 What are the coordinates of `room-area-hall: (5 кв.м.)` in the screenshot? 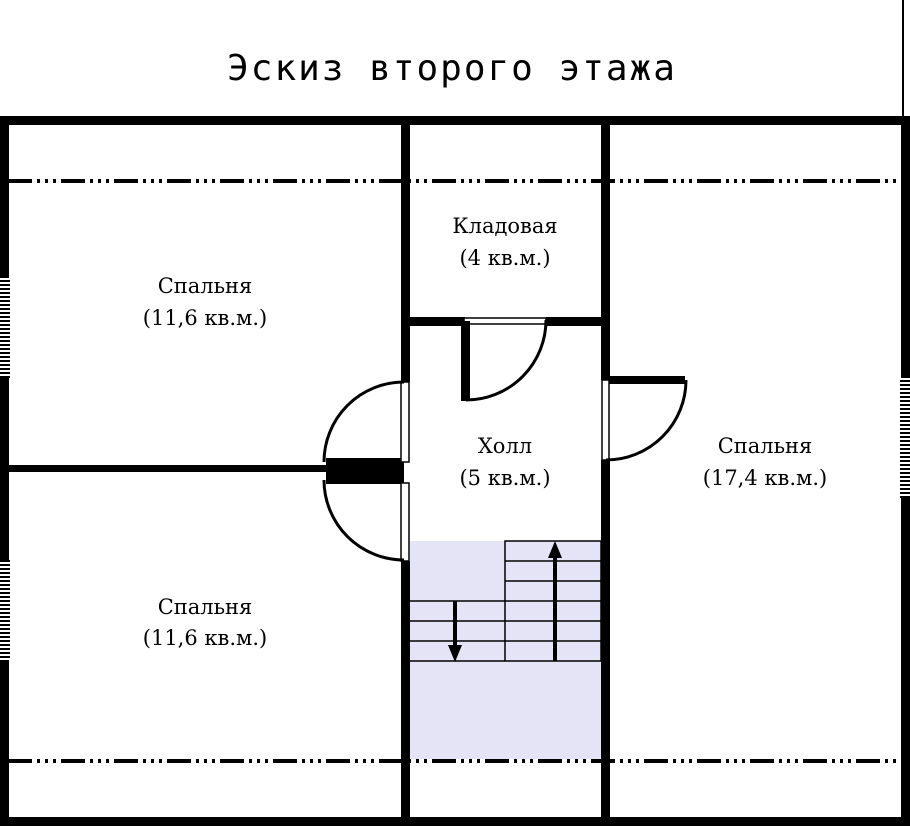 It's located at (504, 478).